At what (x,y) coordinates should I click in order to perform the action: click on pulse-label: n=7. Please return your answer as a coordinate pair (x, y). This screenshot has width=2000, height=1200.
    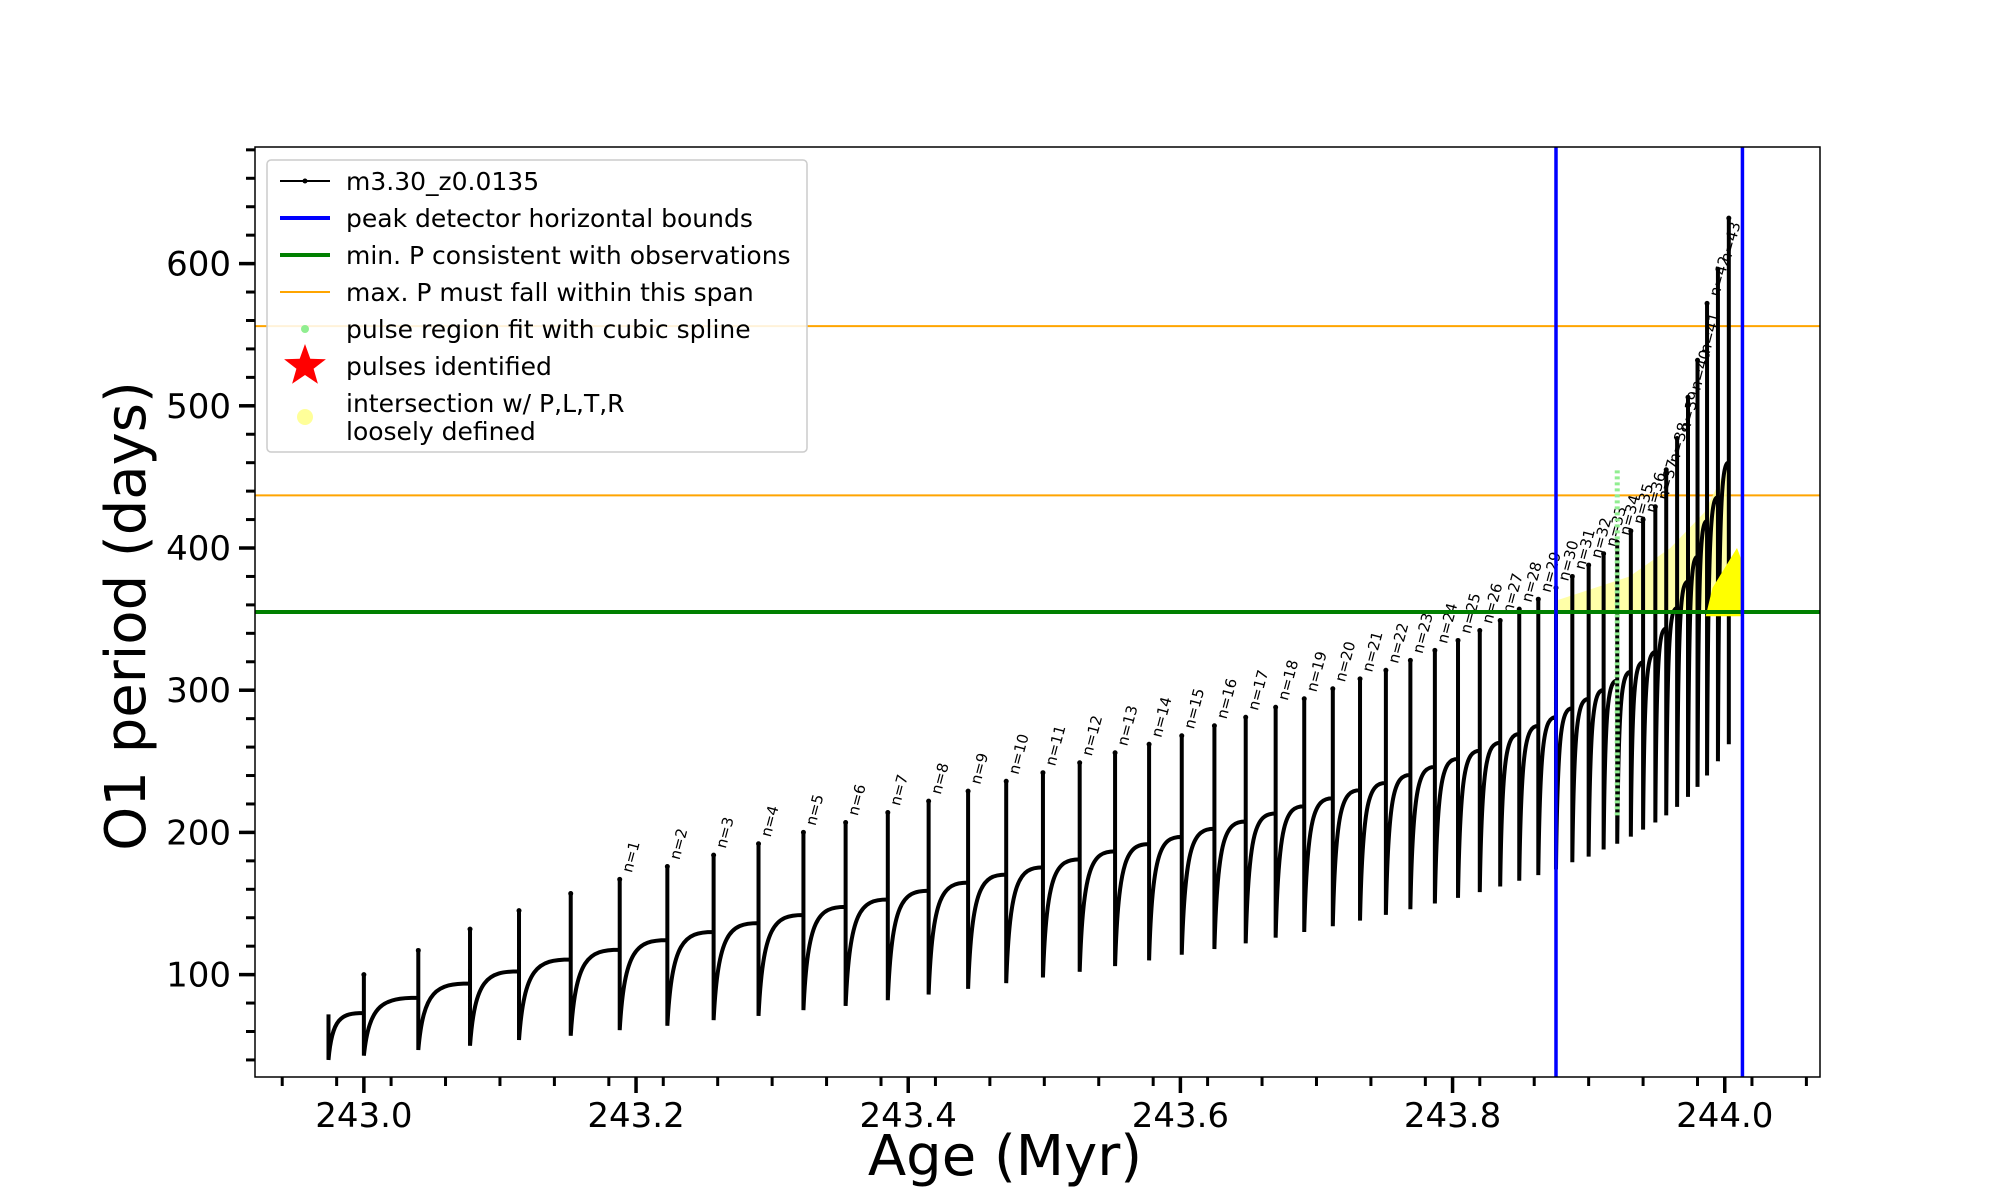
    Looking at the image, I should click on (899, 789).